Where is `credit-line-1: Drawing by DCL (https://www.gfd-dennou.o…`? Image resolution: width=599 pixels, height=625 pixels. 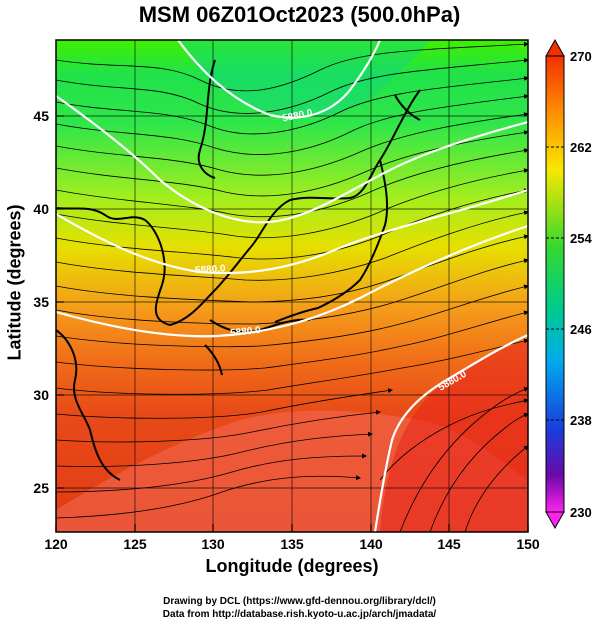
credit-line-1: Drawing by DCL (https://www.gfd-dennou.o… is located at coordinates (299, 601).